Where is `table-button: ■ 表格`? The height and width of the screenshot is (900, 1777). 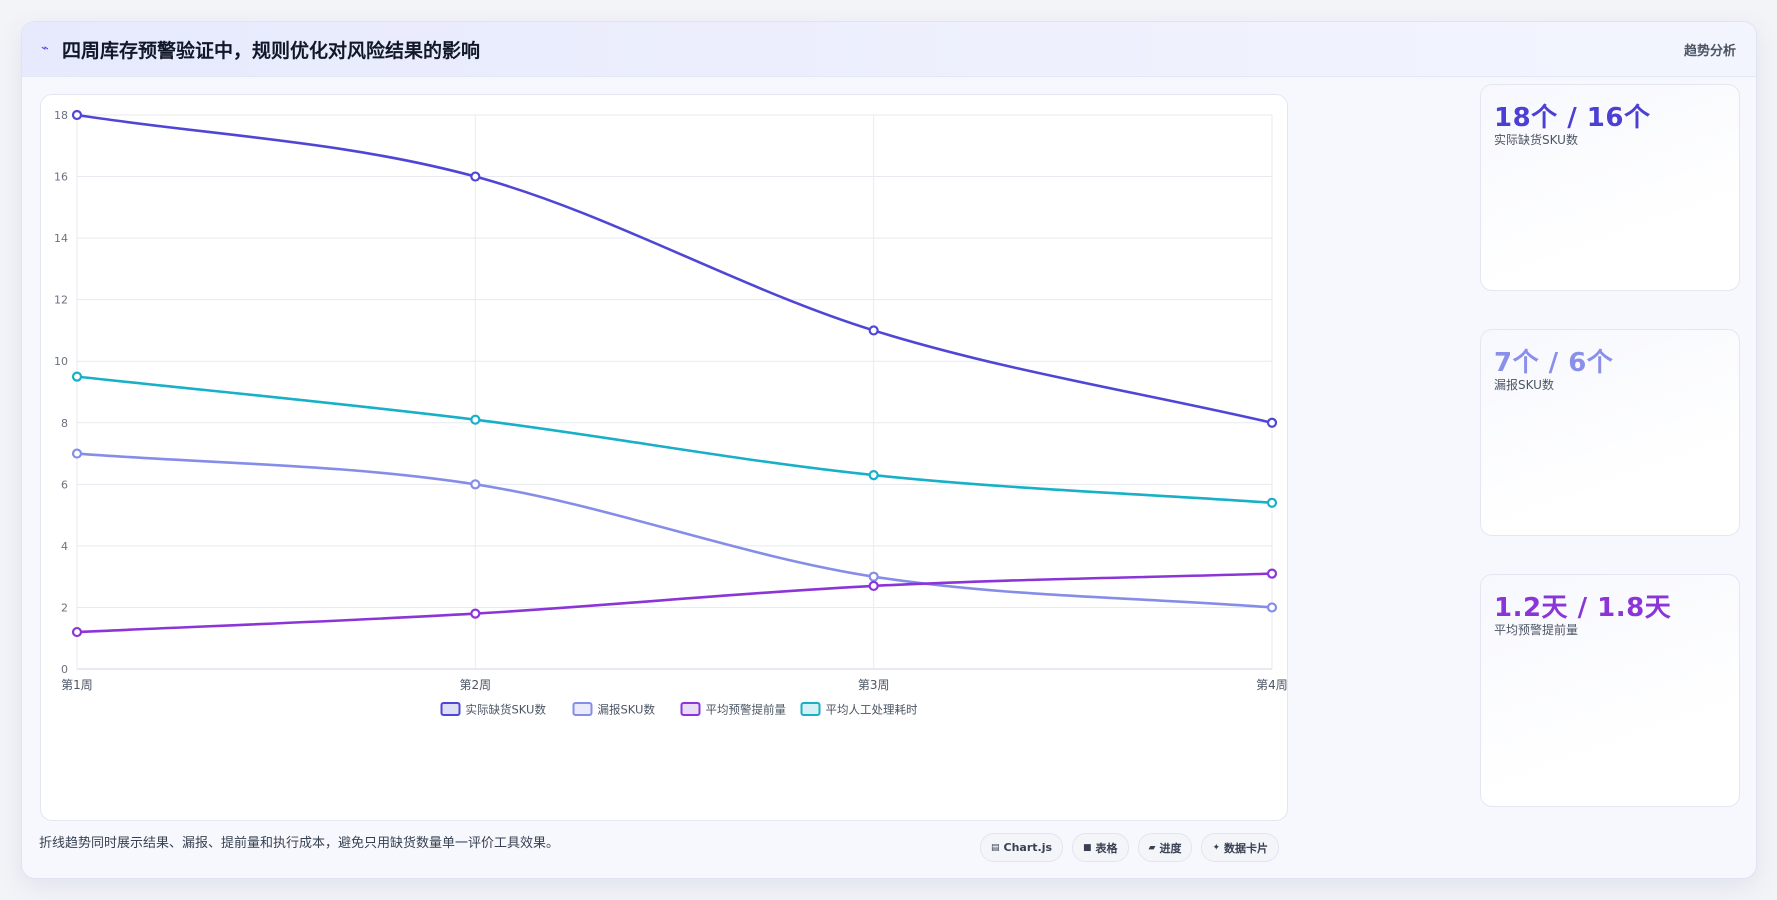 table-button: ■ 表格 is located at coordinates (1100, 847).